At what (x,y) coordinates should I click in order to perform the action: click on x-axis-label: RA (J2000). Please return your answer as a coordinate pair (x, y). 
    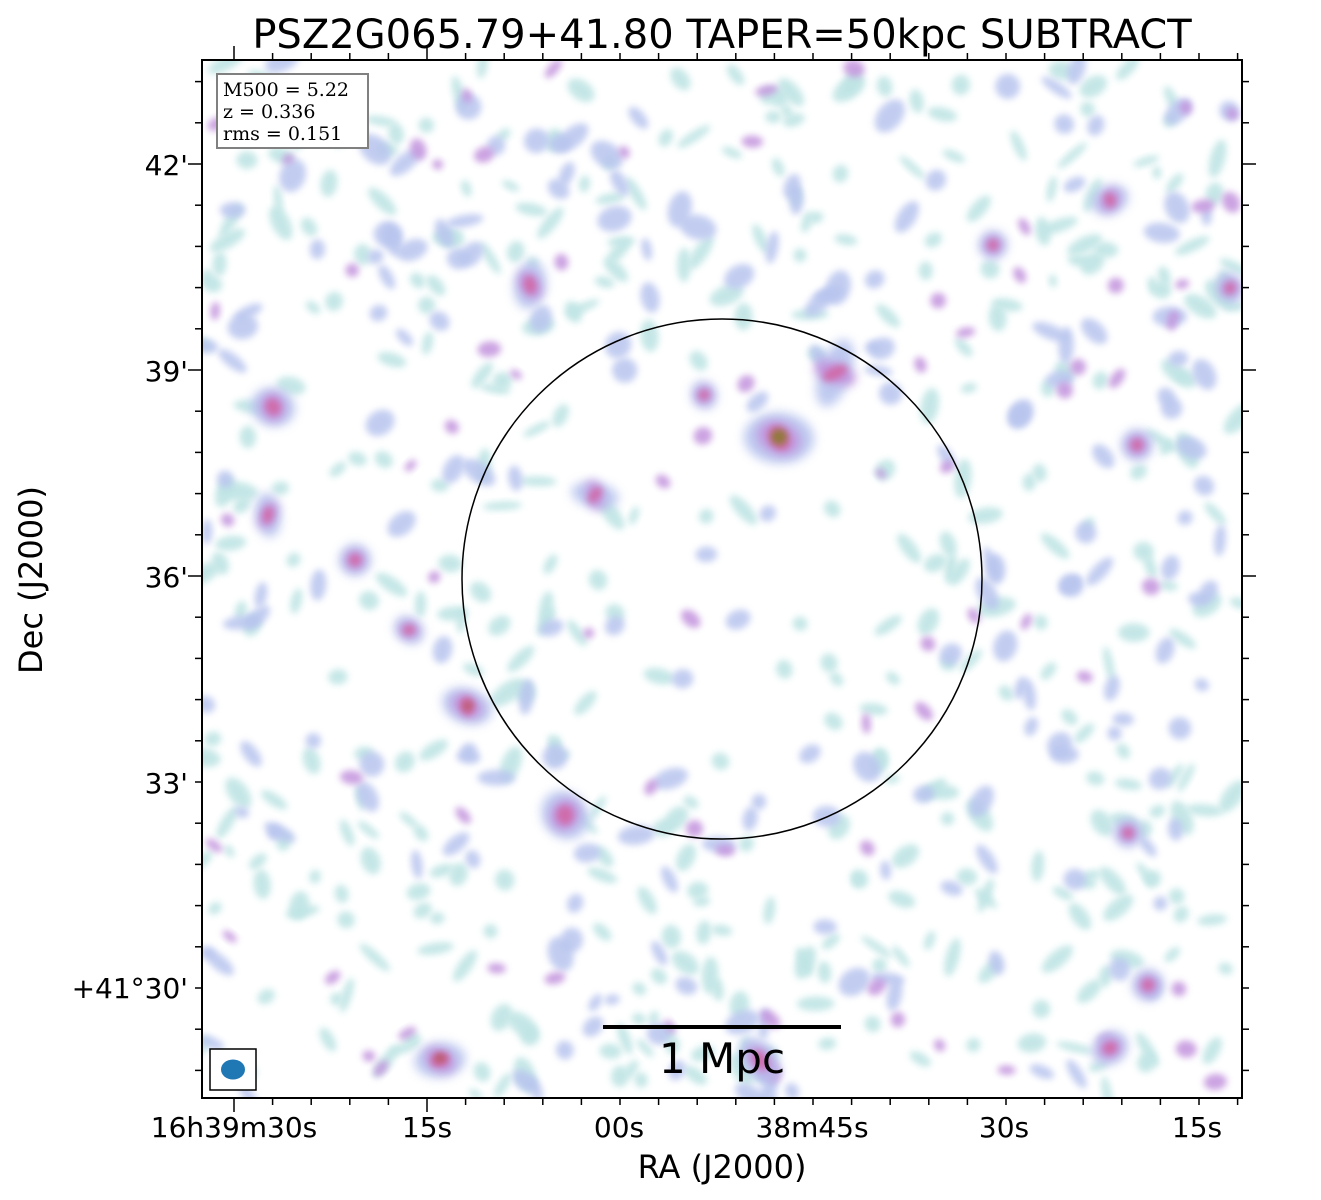
    Looking at the image, I should click on (722, 1167).